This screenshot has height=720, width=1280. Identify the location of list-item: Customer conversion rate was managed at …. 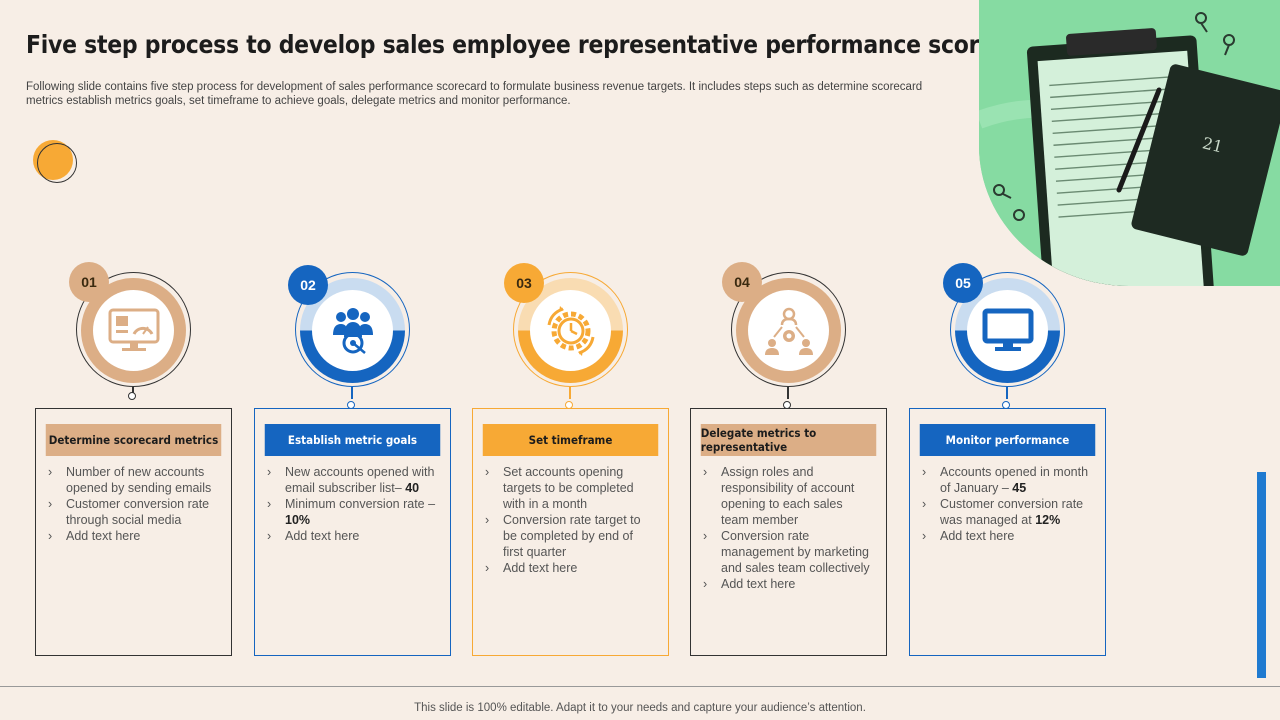
(1006, 512).